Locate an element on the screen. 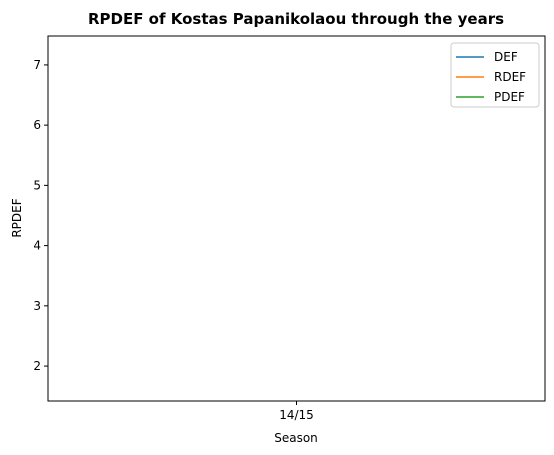 The height and width of the screenshot is (455, 554). y-tick-label: 2 is located at coordinates (37, 366).